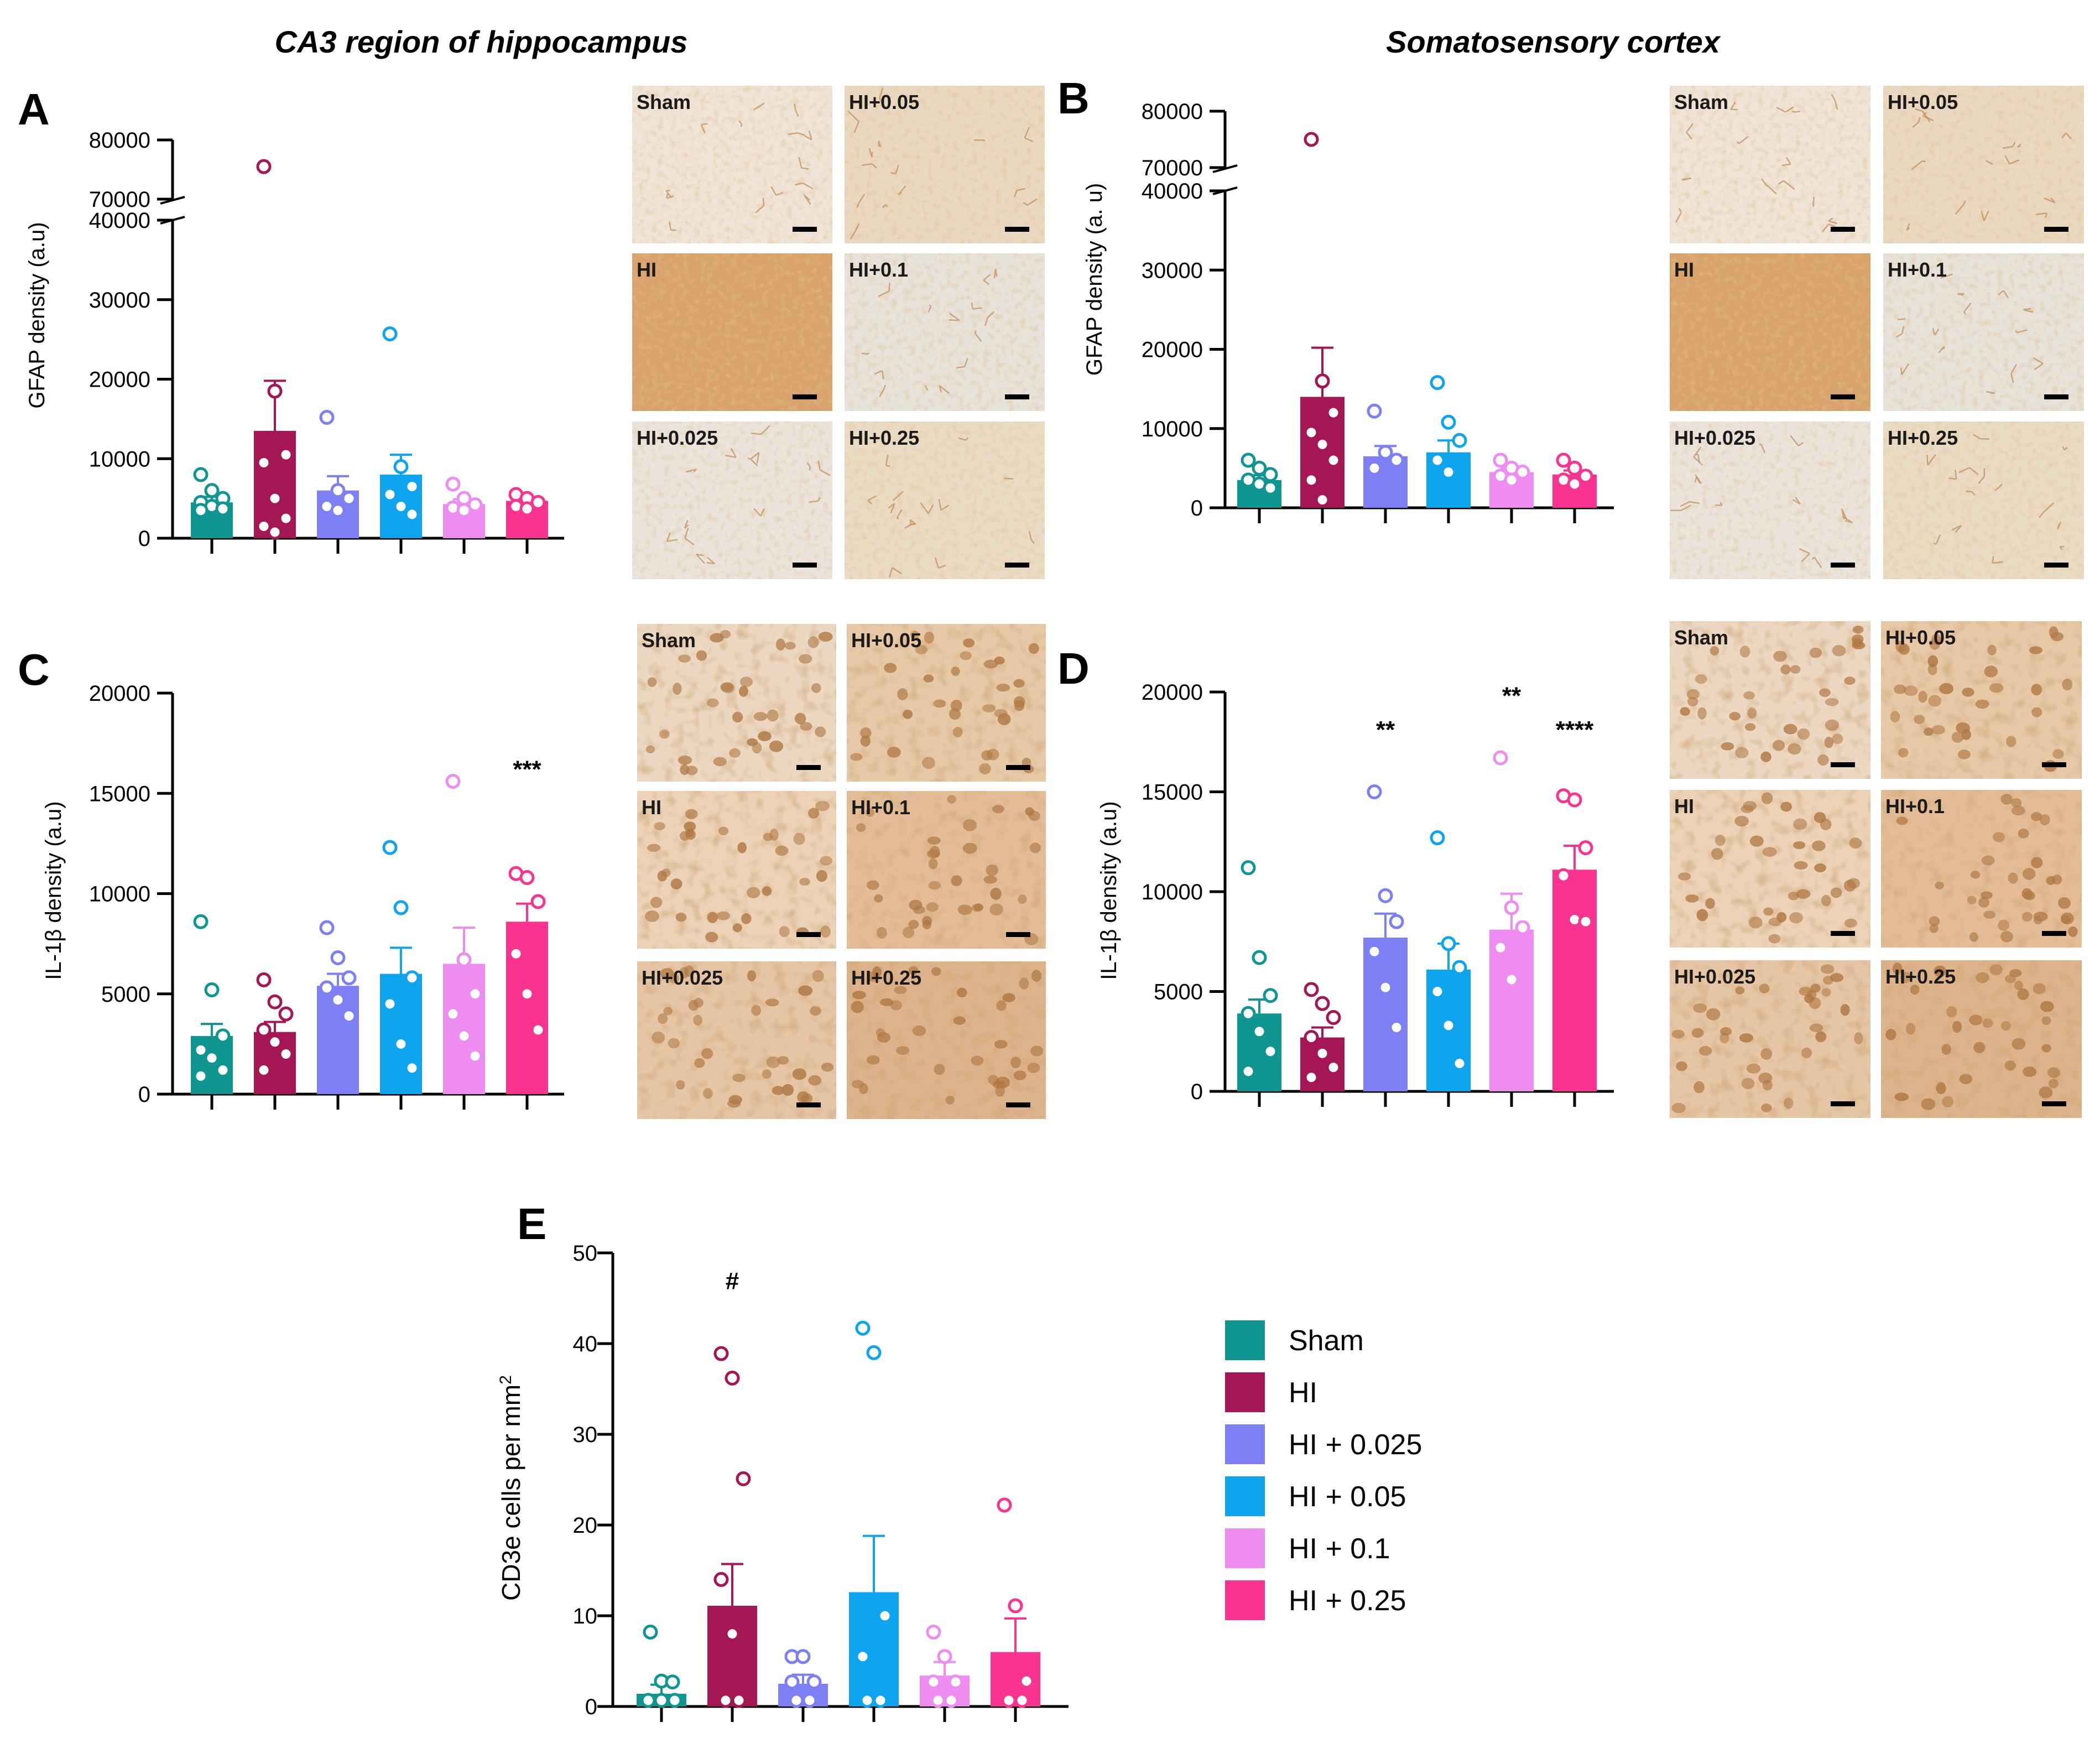  Describe the element at coordinates (1876, 869) in the screenshot. I see `micrograph-grid-d: Sham HI+0.05 HI HI+0.1 HI+0.025 HI+0.25` at that location.